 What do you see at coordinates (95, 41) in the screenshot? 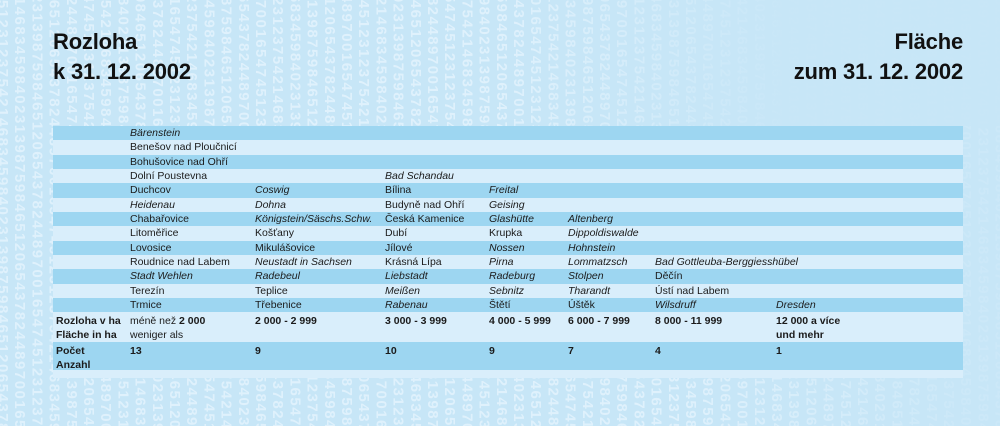
I see `title-czech-line1: Rozloha` at bounding box center [95, 41].